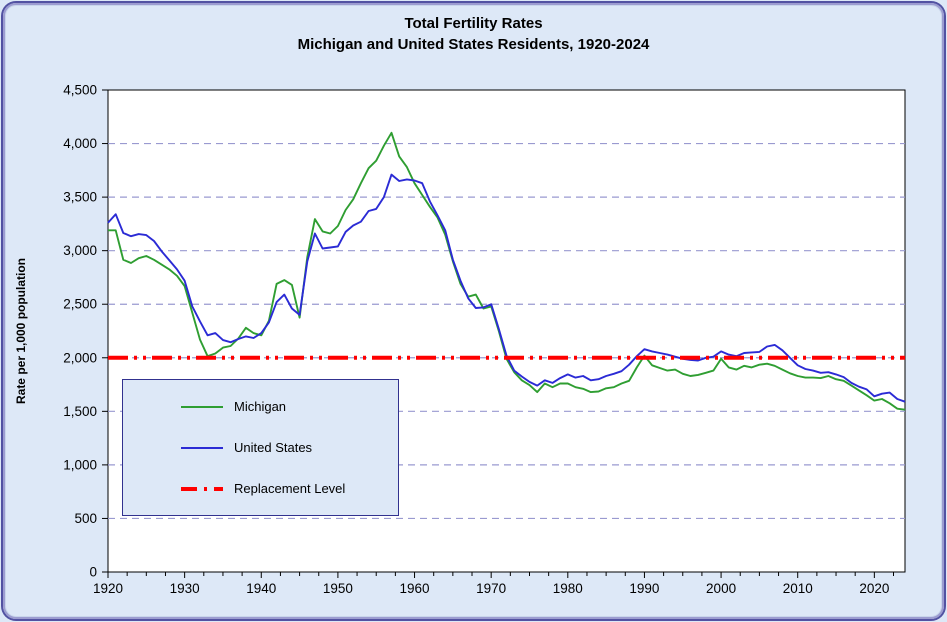 Image resolution: width=947 pixels, height=622 pixels. I want to click on y-tick-label: 1,000, so click(80, 464).